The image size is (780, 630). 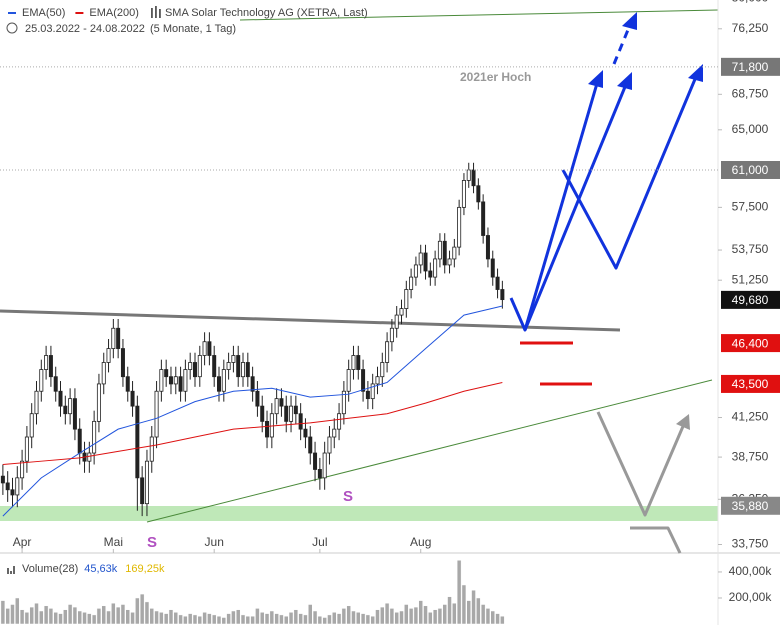 What do you see at coordinates (113, 542) in the screenshot?
I see `x-tick-label: Mai` at bounding box center [113, 542].